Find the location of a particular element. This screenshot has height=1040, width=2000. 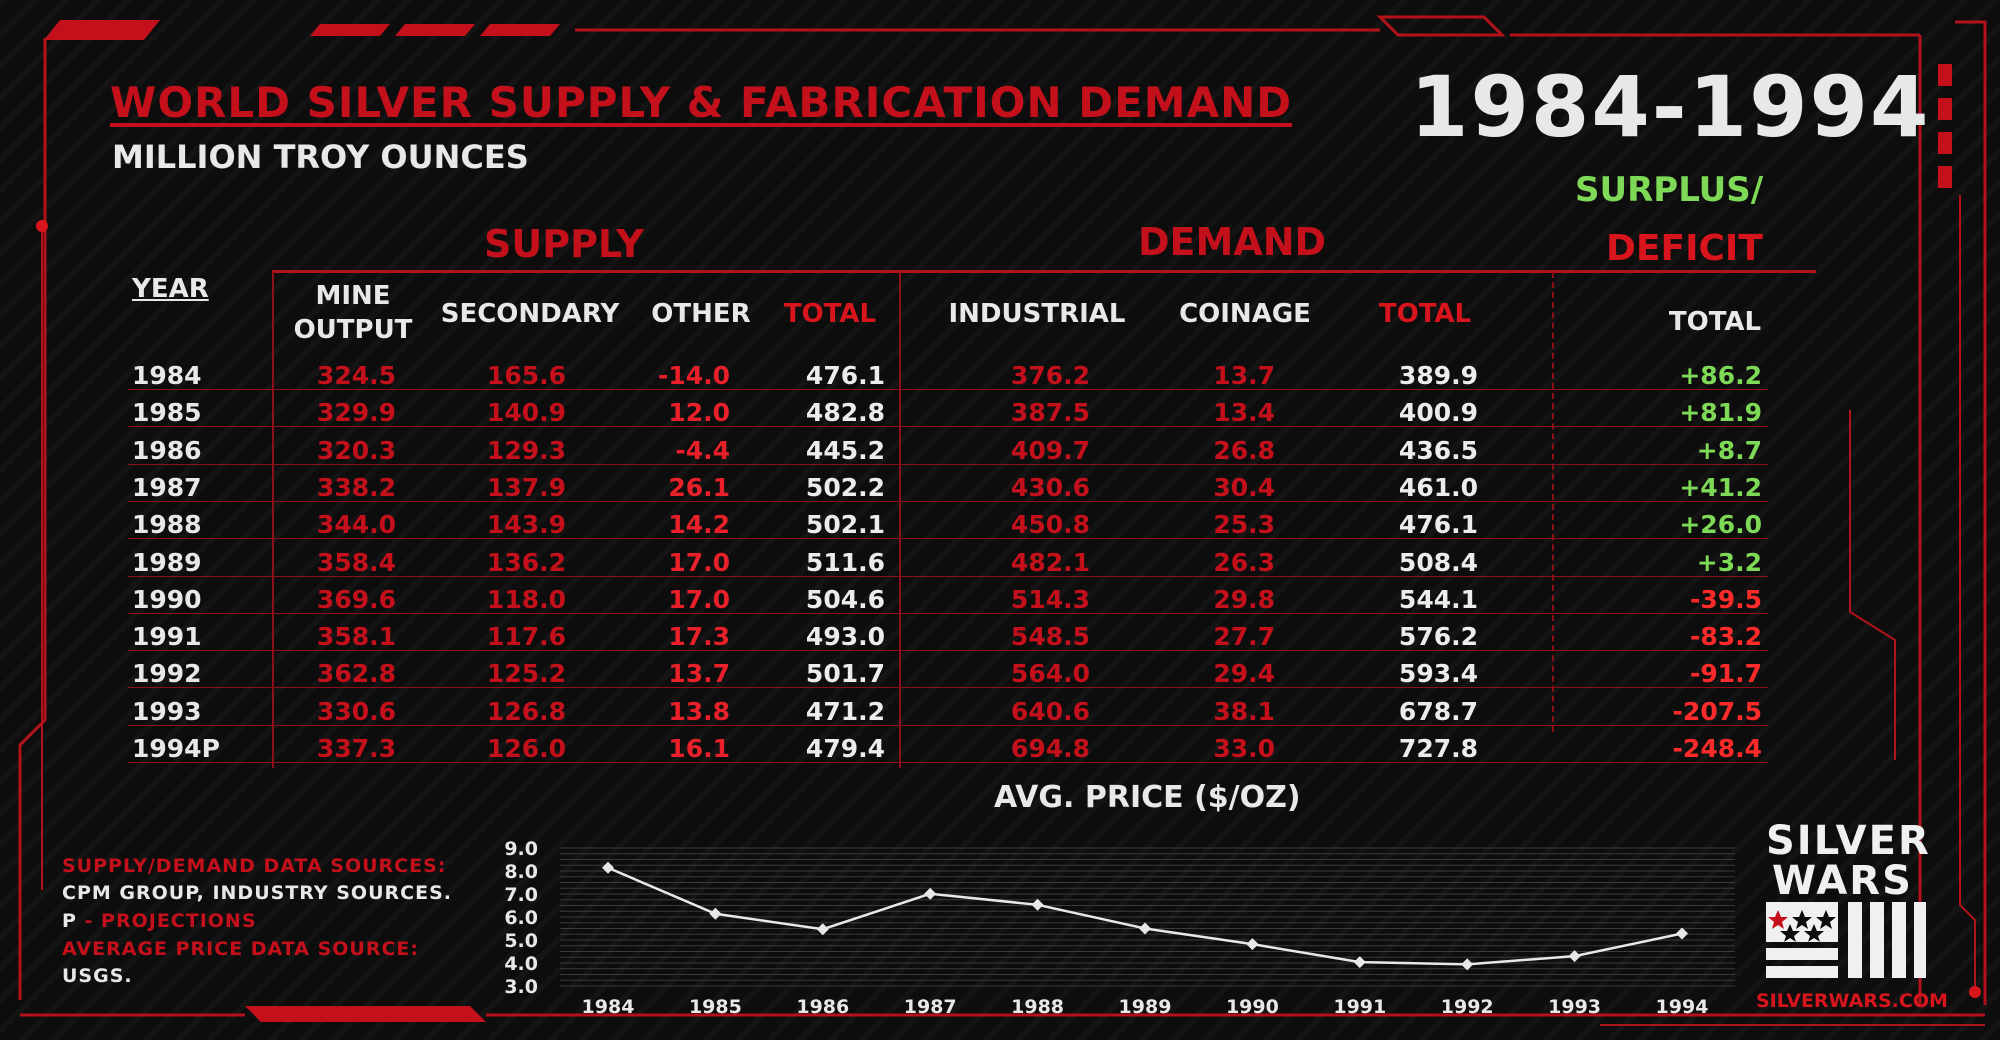

supply-demand-divider is located at coordinates (900, 520).